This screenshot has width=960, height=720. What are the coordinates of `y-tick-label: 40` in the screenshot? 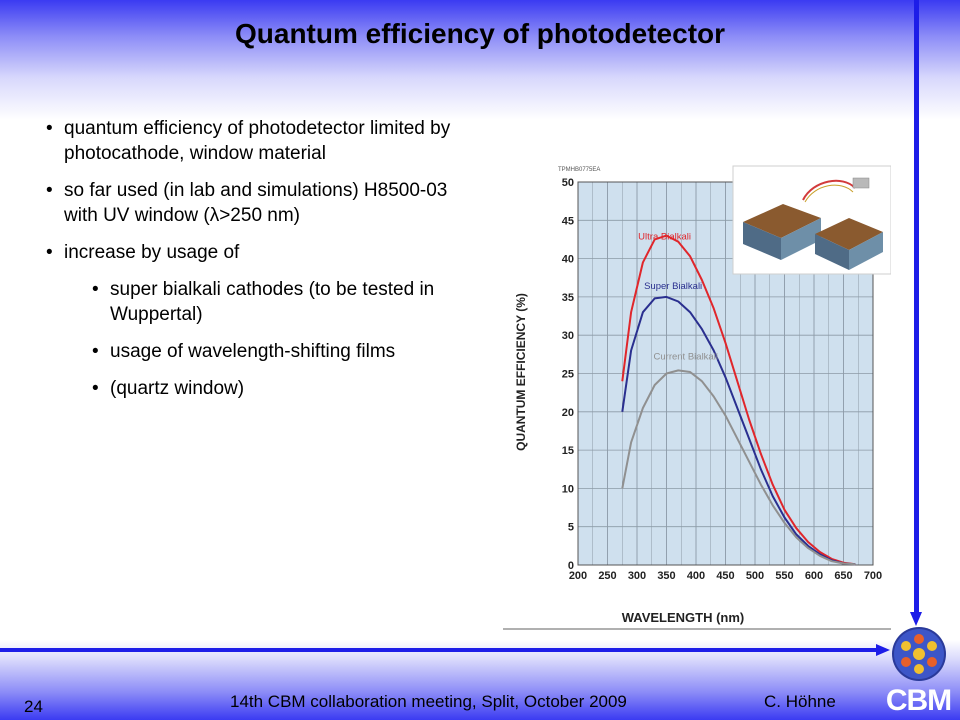 It's located at (568, 260).